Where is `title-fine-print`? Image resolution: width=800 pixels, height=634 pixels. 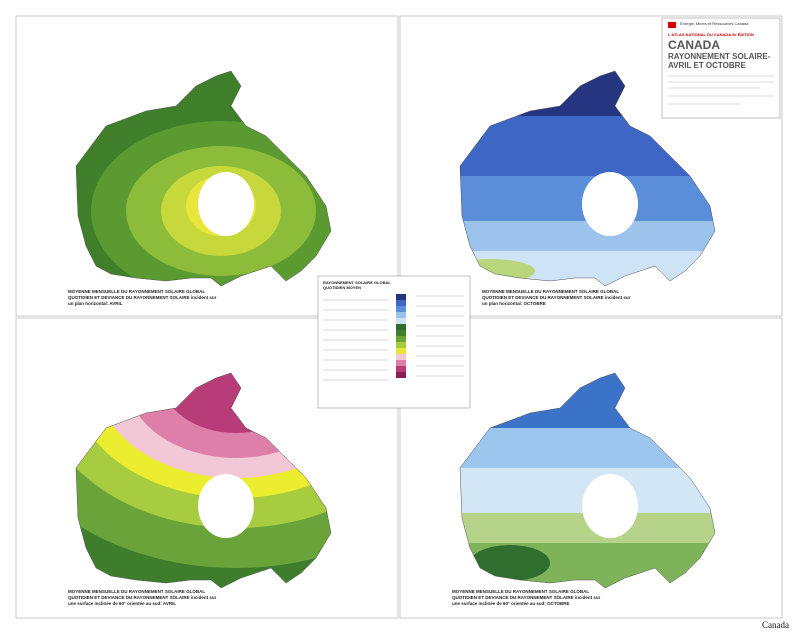
title-fine-print is located at coordinates (721, 90).